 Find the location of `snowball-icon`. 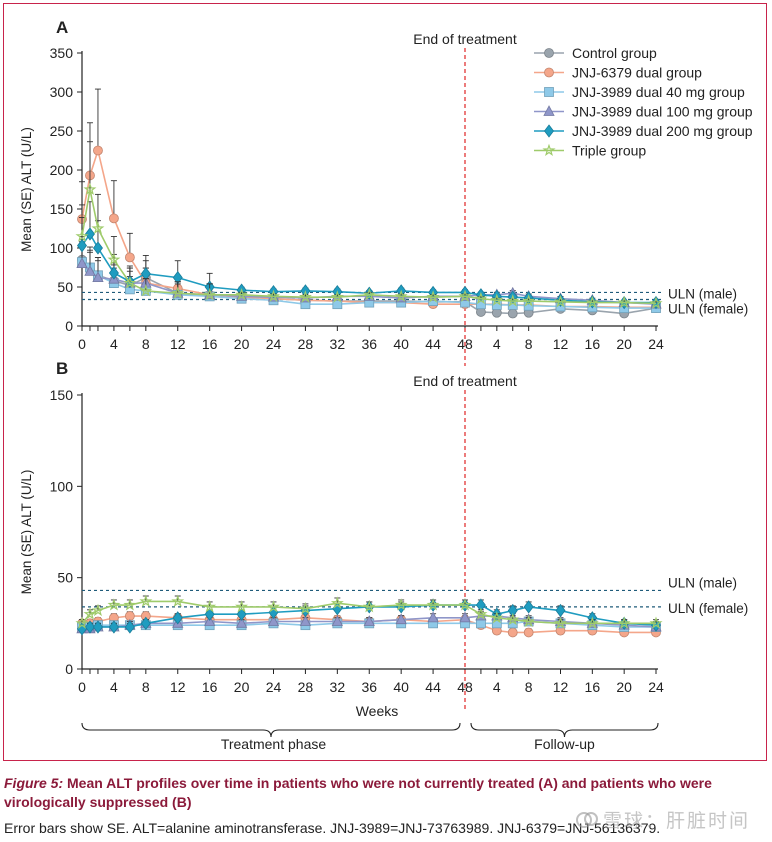

snowball-icon is located at coordinates (586, 820).